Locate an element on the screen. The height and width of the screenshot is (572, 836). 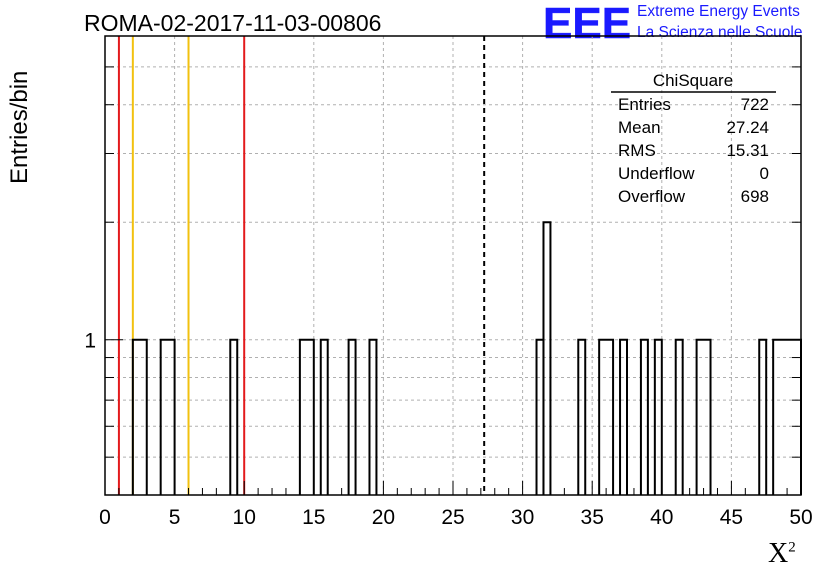
stats-label: Entries is located at coordinates (644, 104).